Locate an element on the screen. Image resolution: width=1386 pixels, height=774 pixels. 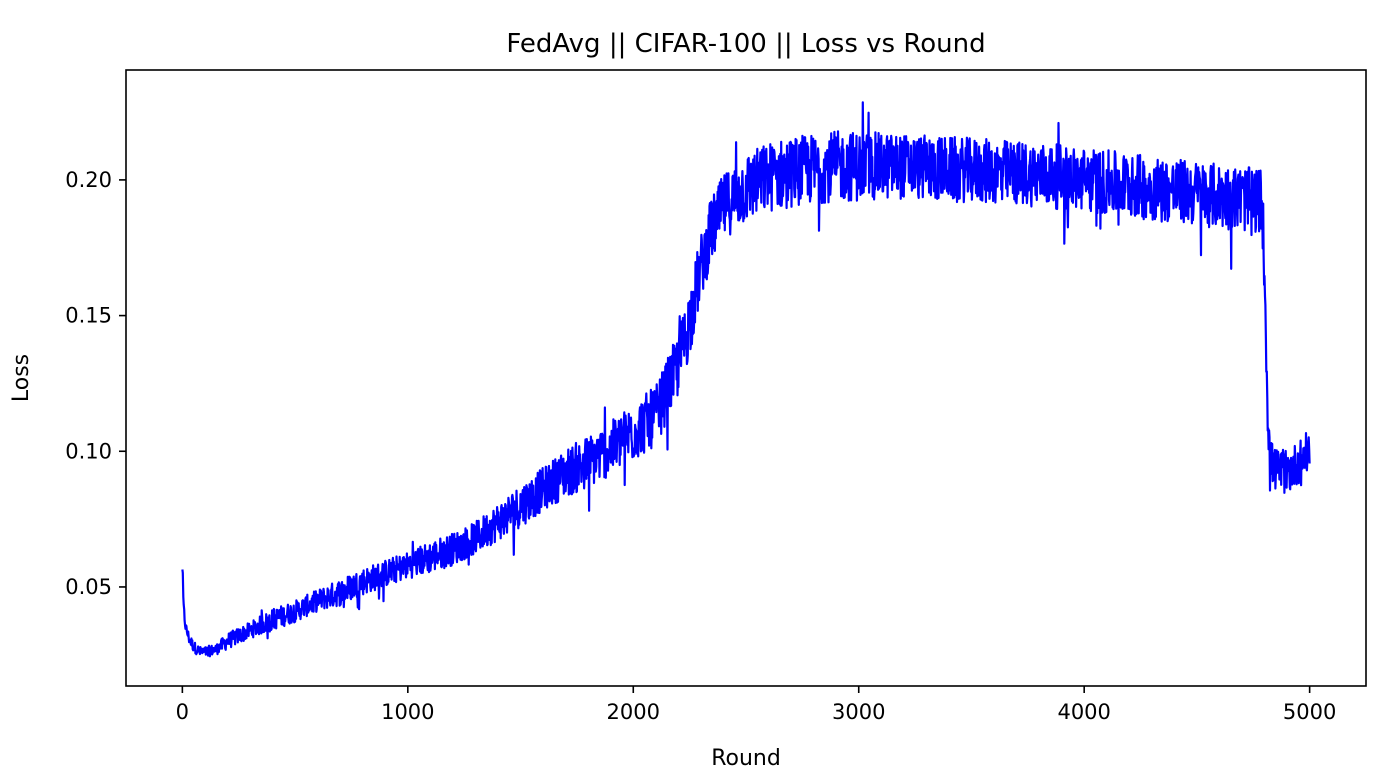
y-axis-label: Loss is located at coordinates (21, 378).